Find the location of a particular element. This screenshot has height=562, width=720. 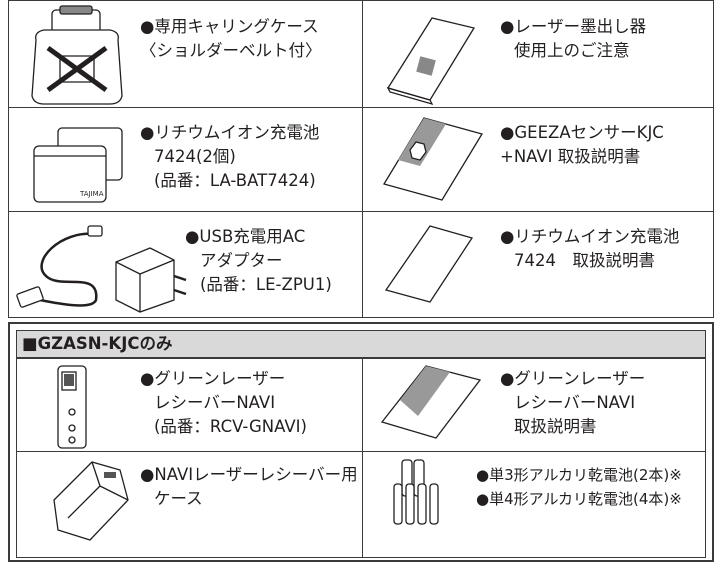

item-text: +NAVI 取扱説明書 is located at coordinates (570, 156).